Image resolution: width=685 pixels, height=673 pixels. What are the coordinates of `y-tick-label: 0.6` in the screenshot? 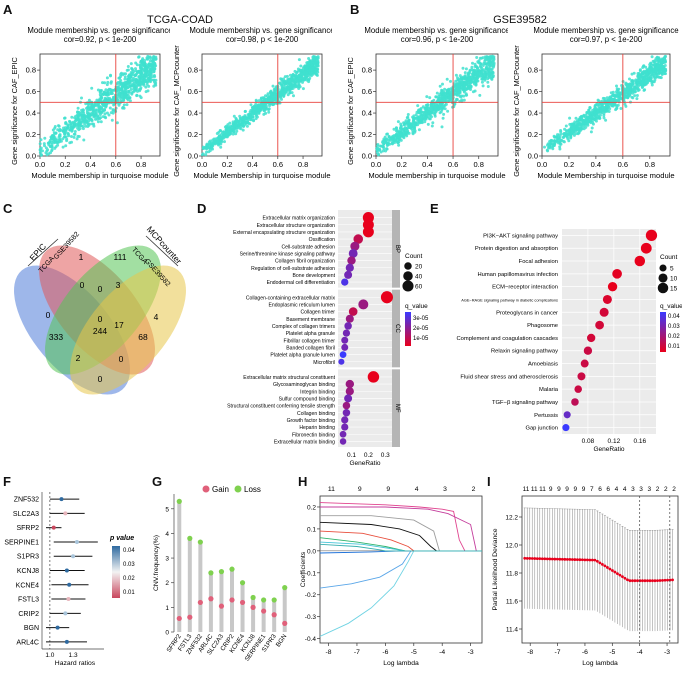 It's located at (31, 91).